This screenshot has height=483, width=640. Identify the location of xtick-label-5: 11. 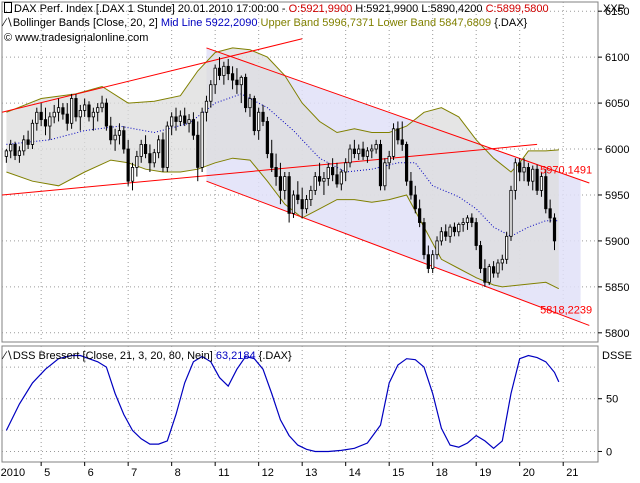
(223, 473).